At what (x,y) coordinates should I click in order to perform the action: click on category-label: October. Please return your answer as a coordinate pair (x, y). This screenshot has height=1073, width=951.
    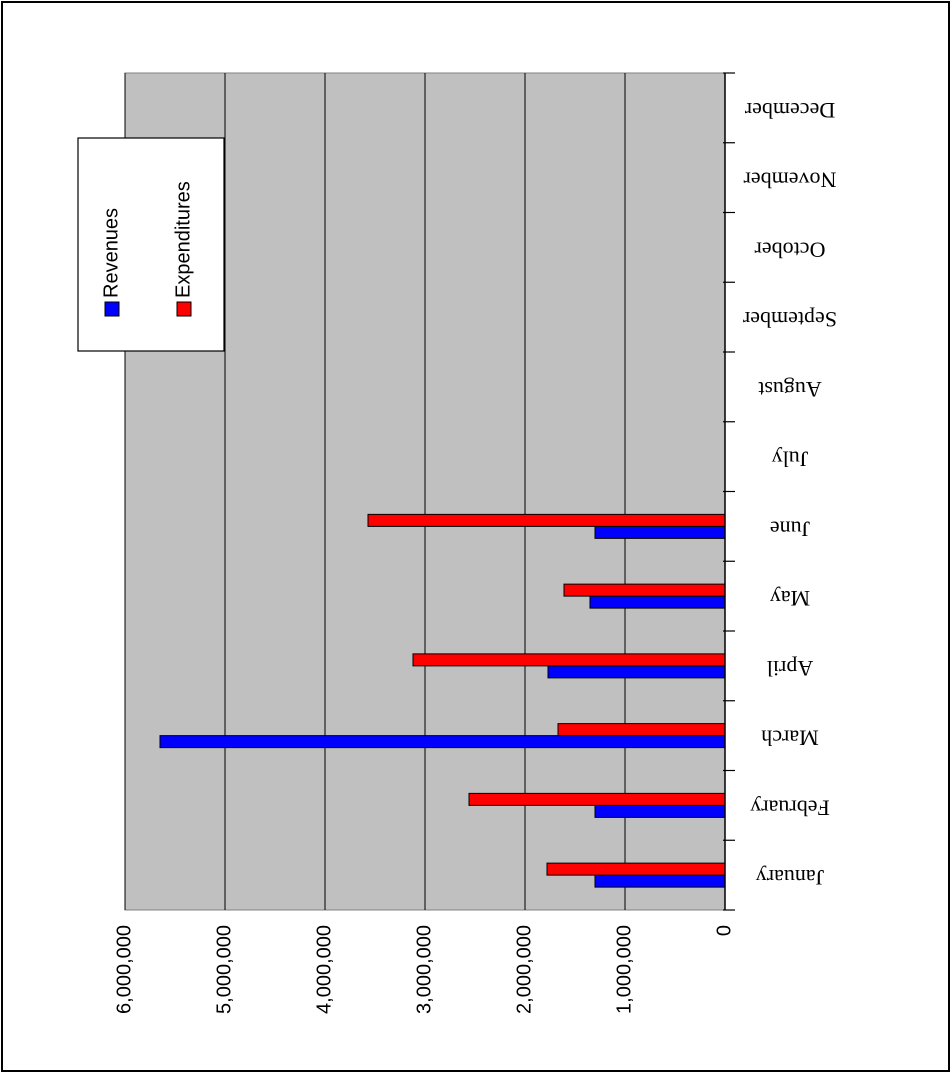
    Looking at the image, I should click on (790, 249).